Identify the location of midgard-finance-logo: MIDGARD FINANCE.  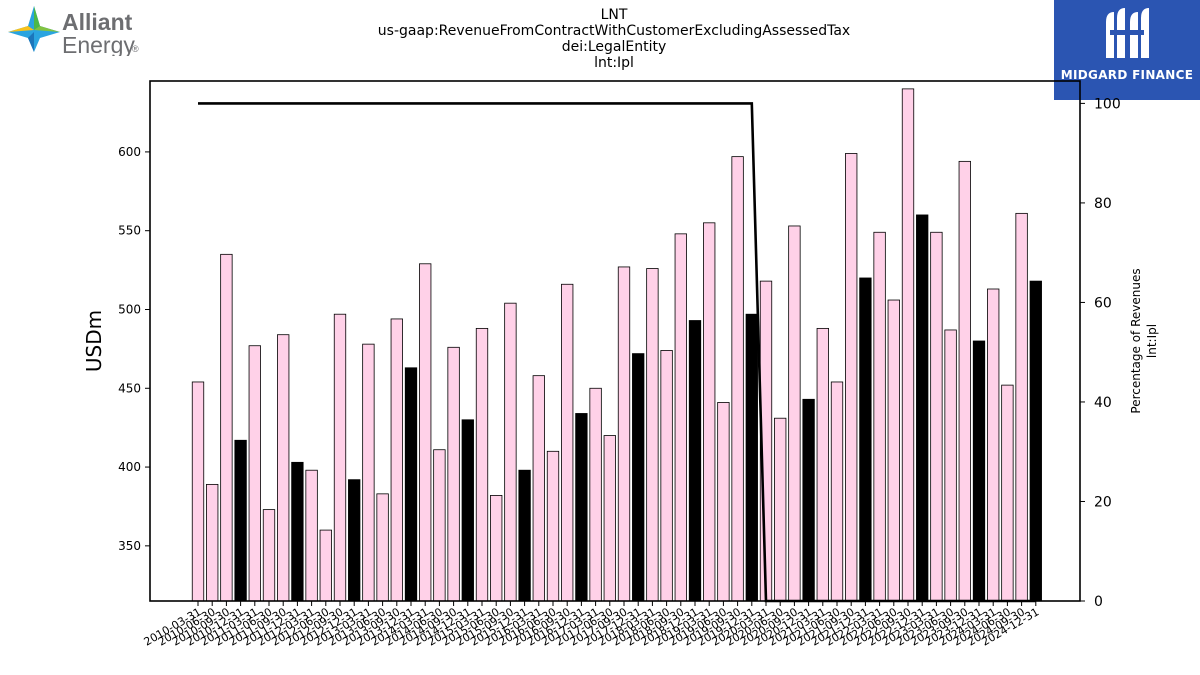
(1127, 50).